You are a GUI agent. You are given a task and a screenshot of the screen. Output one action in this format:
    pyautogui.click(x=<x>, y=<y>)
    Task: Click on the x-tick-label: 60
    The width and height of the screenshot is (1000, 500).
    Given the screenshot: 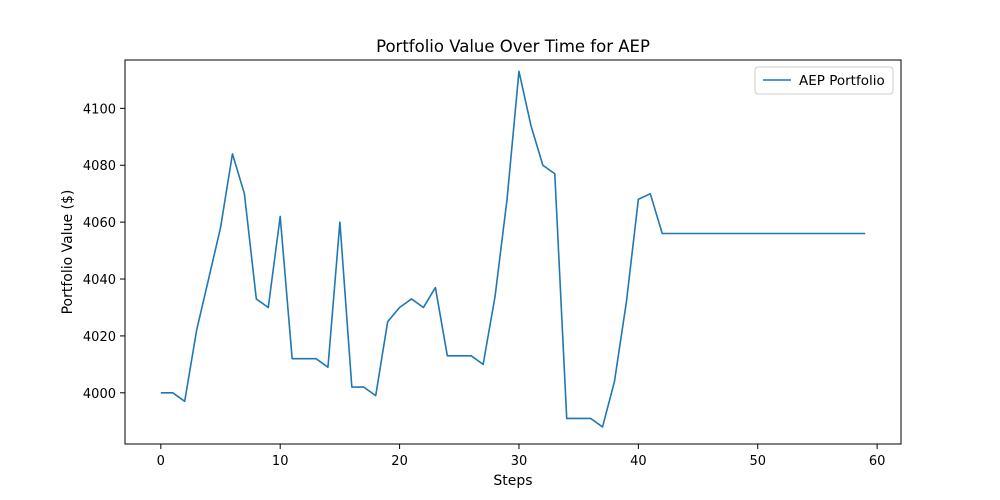 What is the action you would take?
    pyautogui.click(x=877, y=461)
    